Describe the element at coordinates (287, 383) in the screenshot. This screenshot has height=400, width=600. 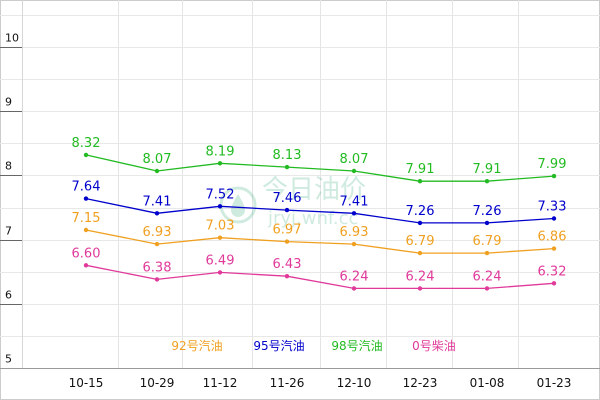
I see `x-tick-label: 11-26` at that location.